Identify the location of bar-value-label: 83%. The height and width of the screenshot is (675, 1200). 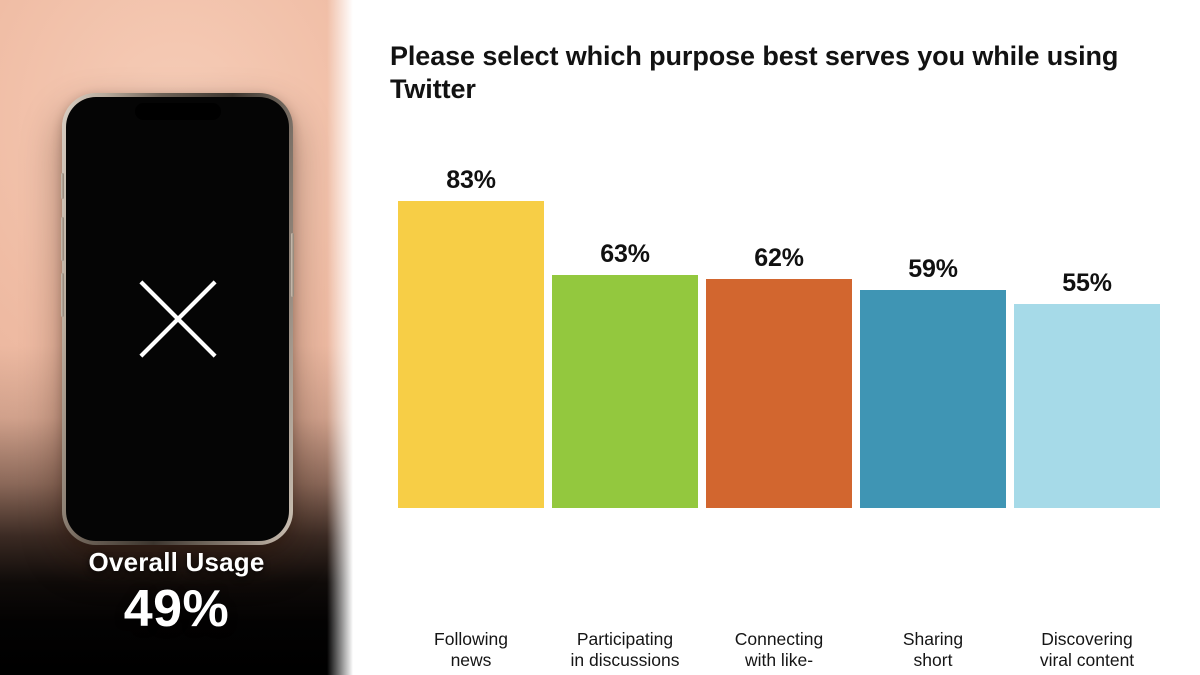
(471, 180).